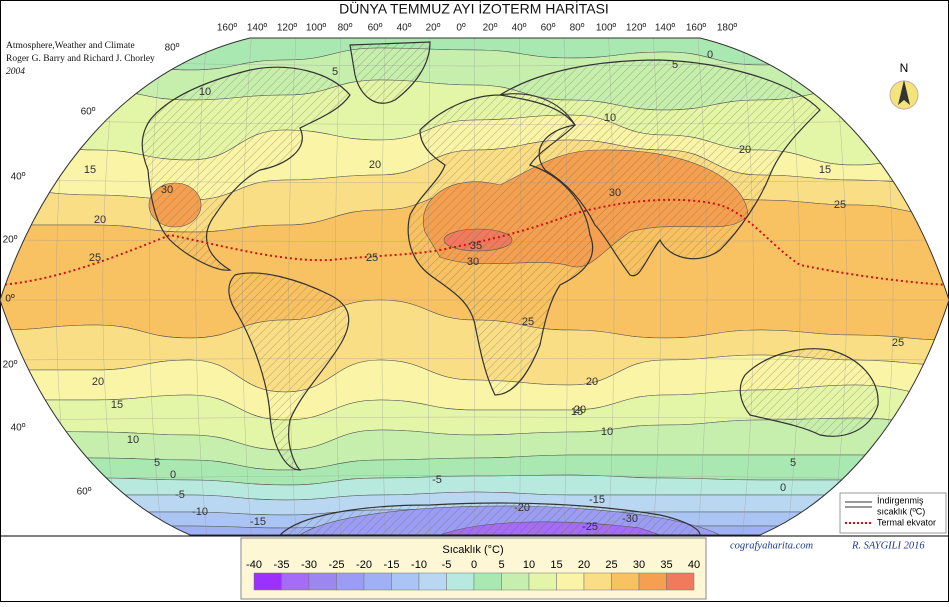 Image resolution: width=949 pixels, height=607 pixels. What do you see at coordinates (200, 512) in the screenshot?
I see `isotherm-label: -10` at bounding box center [200, 512].